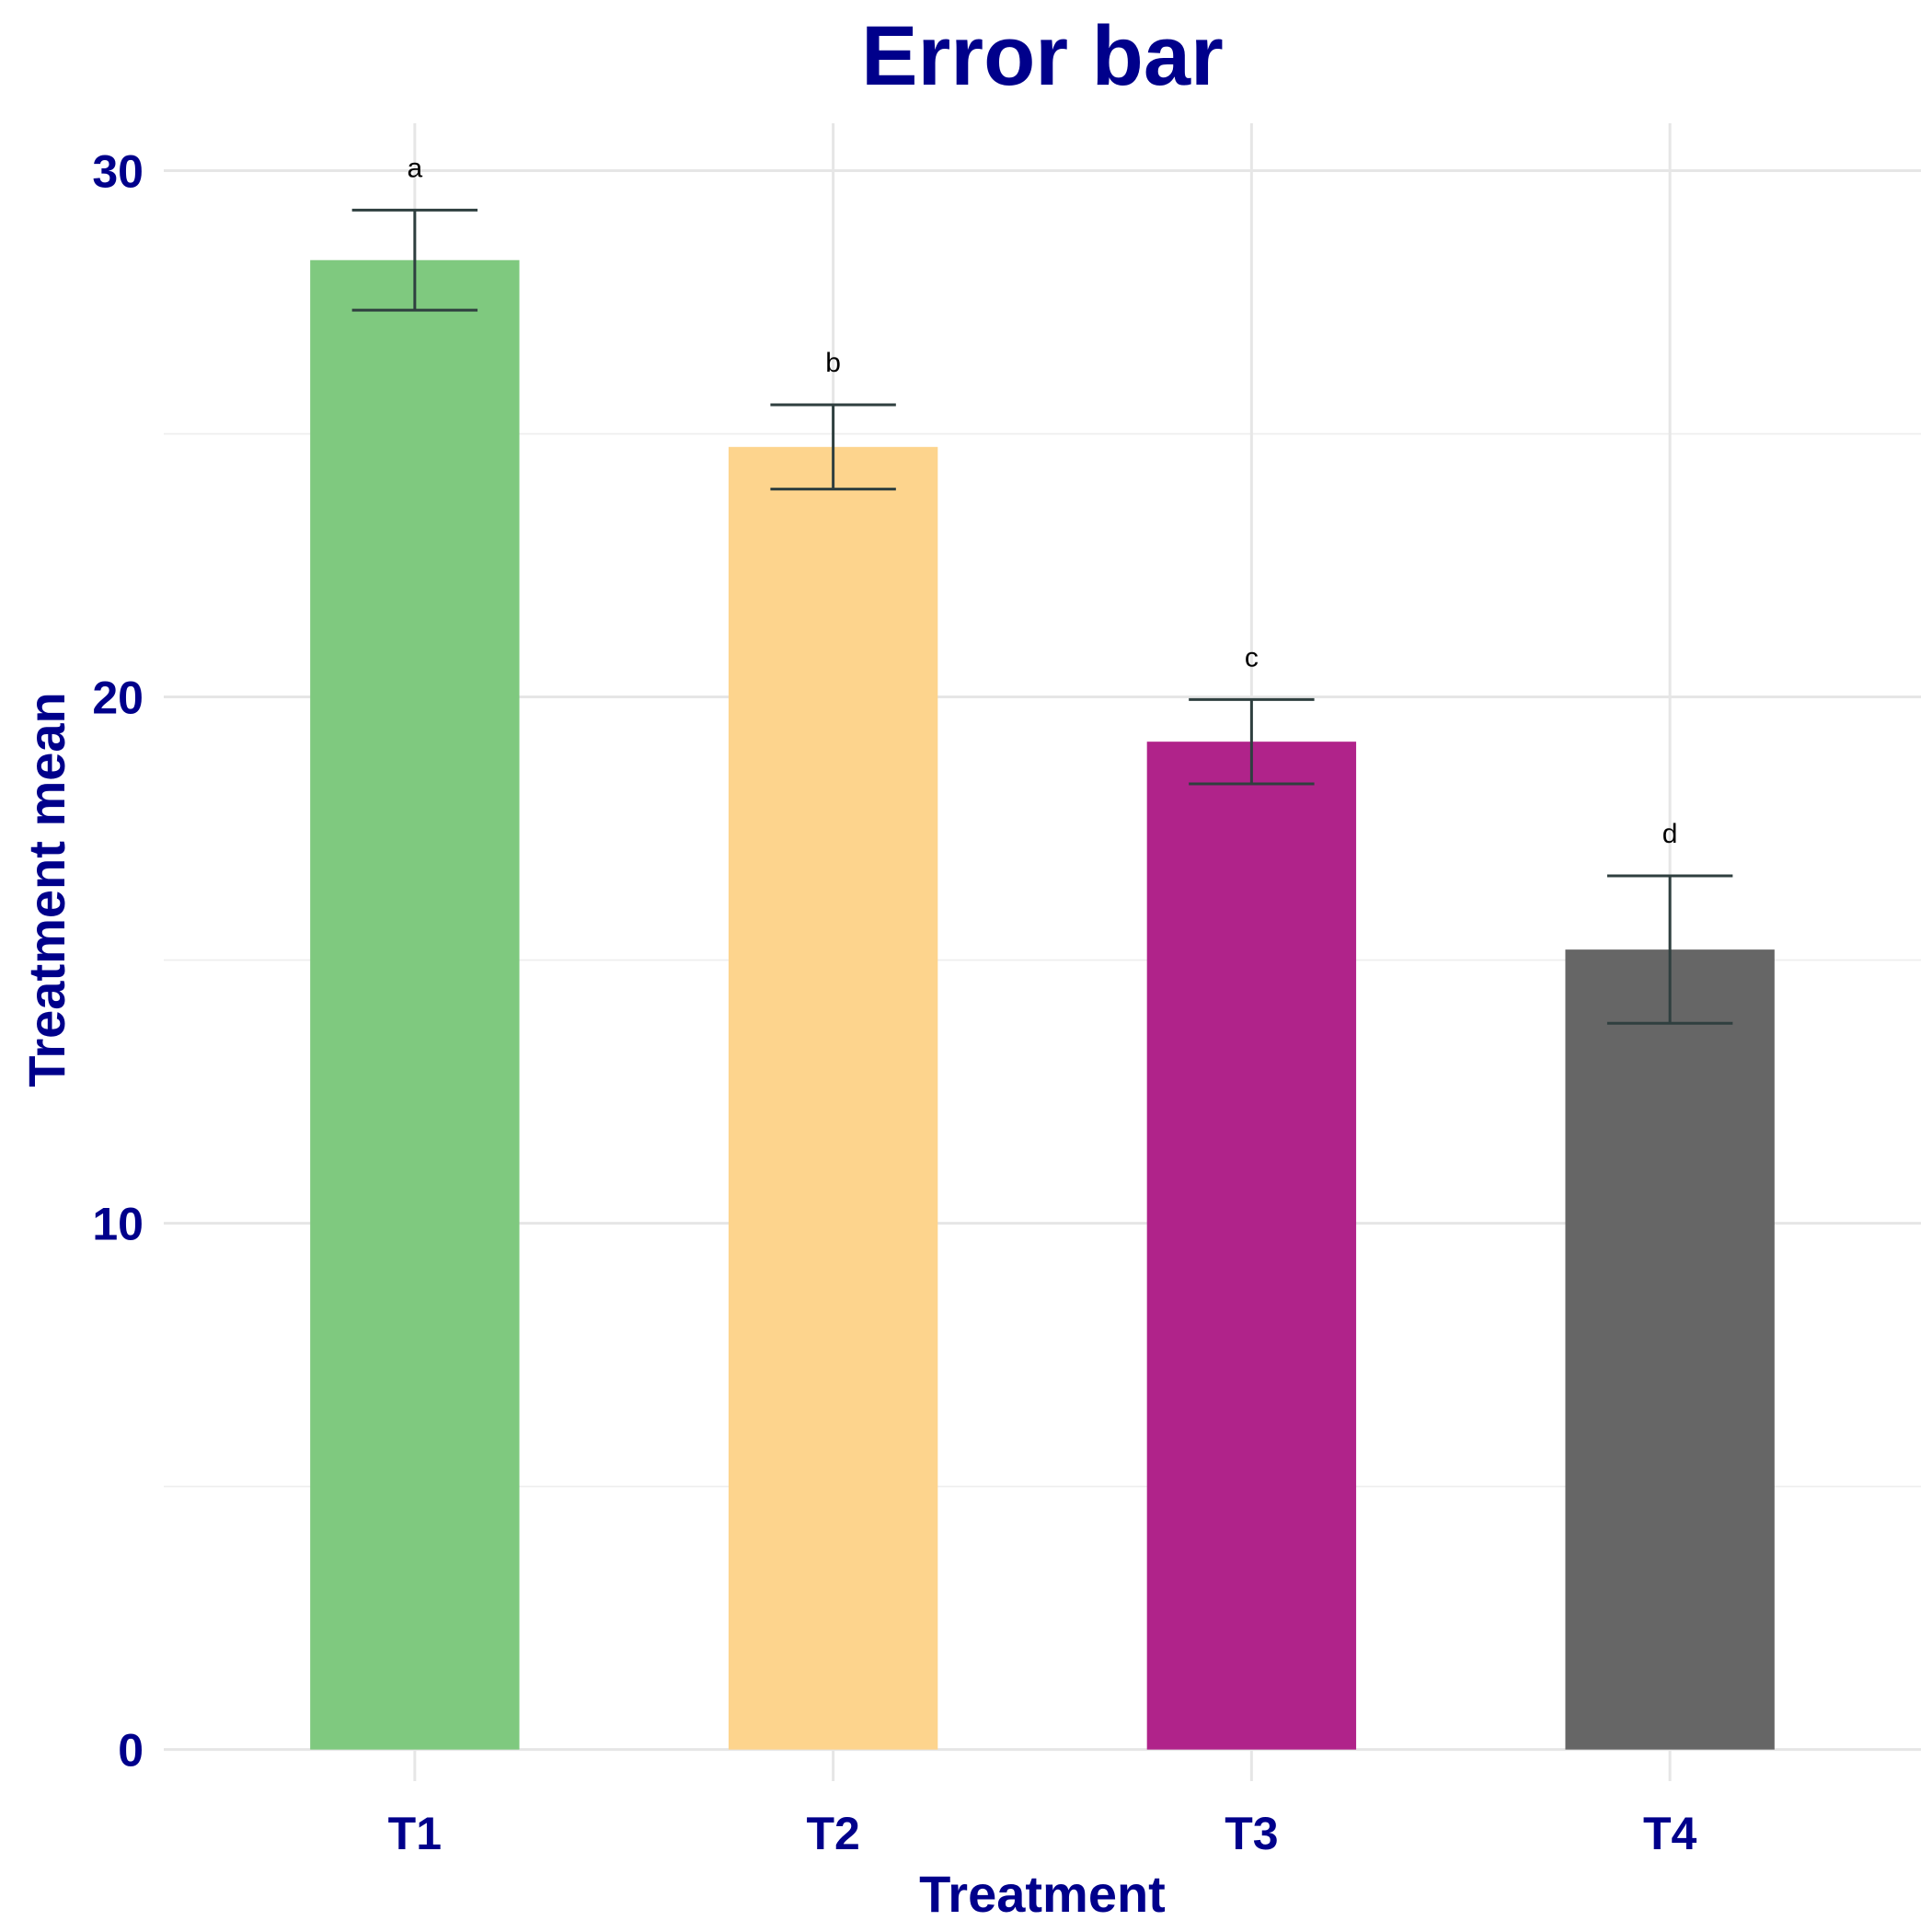  What do you see at coordinates (1042, 1894) in the screenshot?
I see `x-axis-title: Treatment` at bounding box center [1042, 1894].